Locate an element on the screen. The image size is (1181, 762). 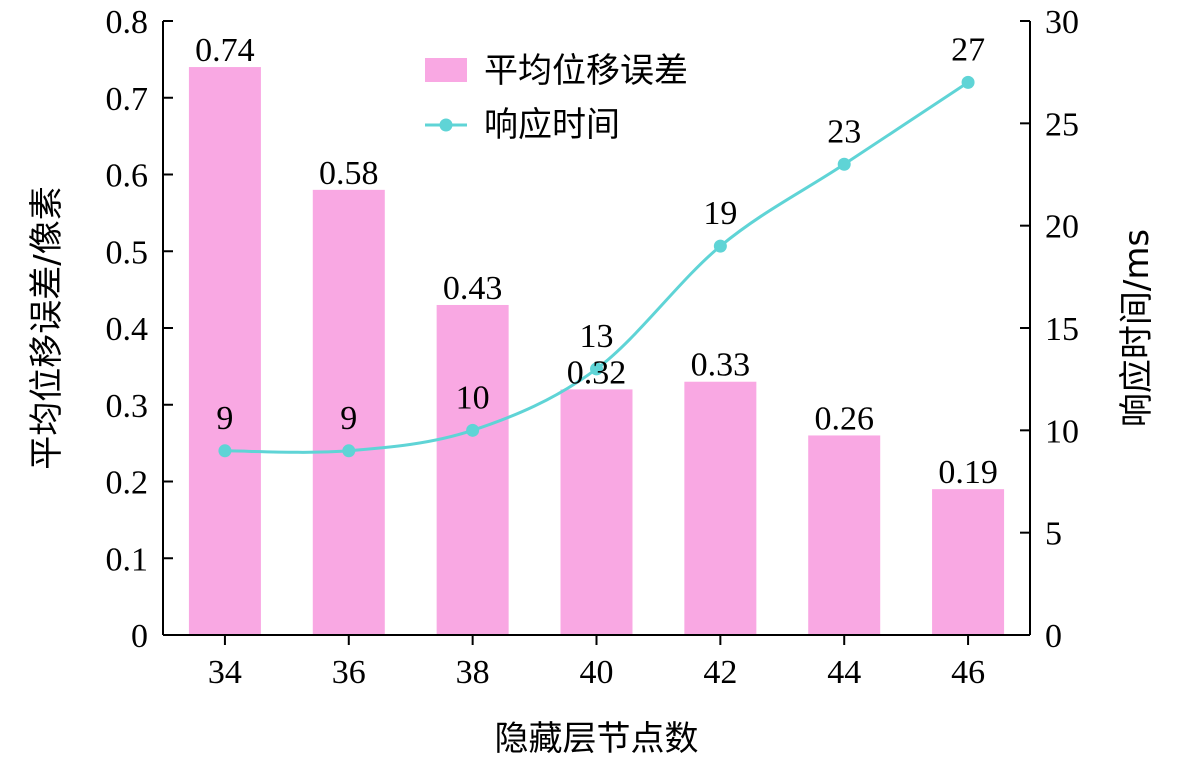
y-left-tick-label: 0.1 is located at coordinates (127, 559).